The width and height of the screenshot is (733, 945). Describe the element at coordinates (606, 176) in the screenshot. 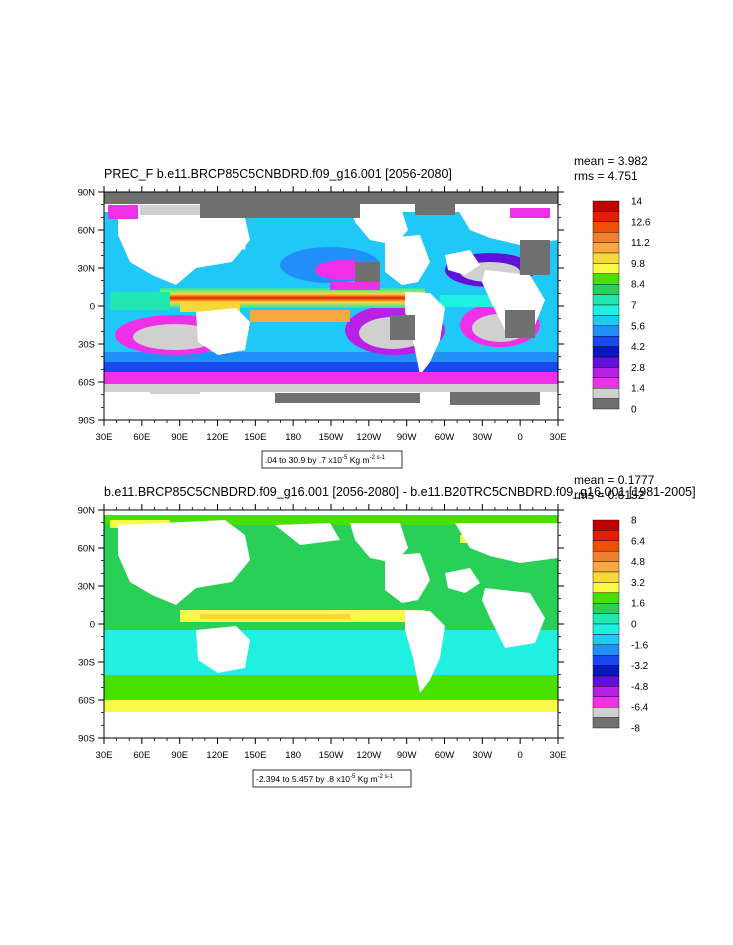

I see `panel-1-rms: rms = 4.751` at that location.